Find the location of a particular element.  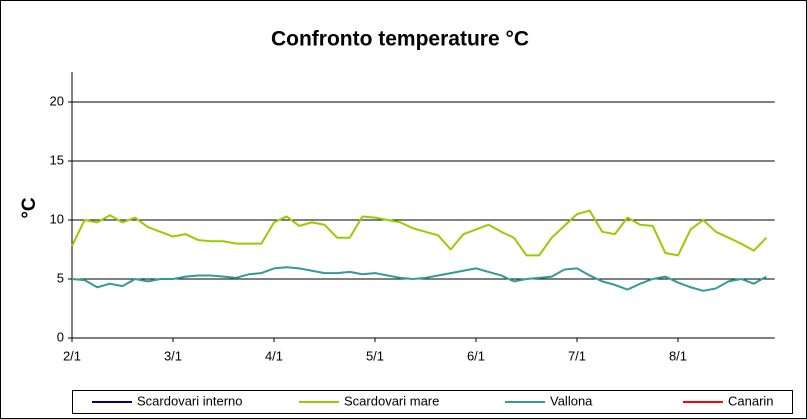

y-tick-label: 5 is located at coordinates (60, 277).